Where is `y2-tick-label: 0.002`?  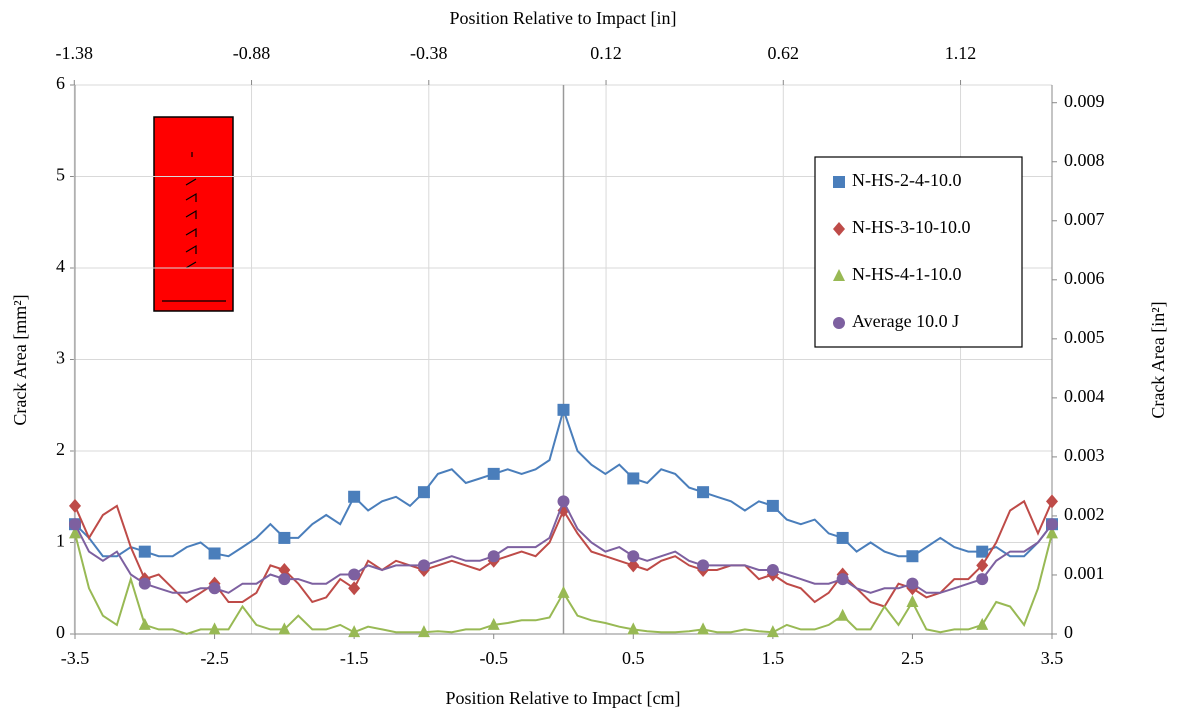
y2-tick-label: 0.002 is located at coordinates (1084, 514).